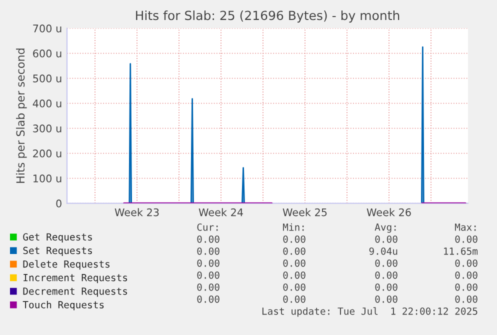 Image resolution: width=497 pixels, height=335 pixels. Describe the element at coordinates (47, 154) in the screenshot. I see `y-tick-label: 200 u` at that location.